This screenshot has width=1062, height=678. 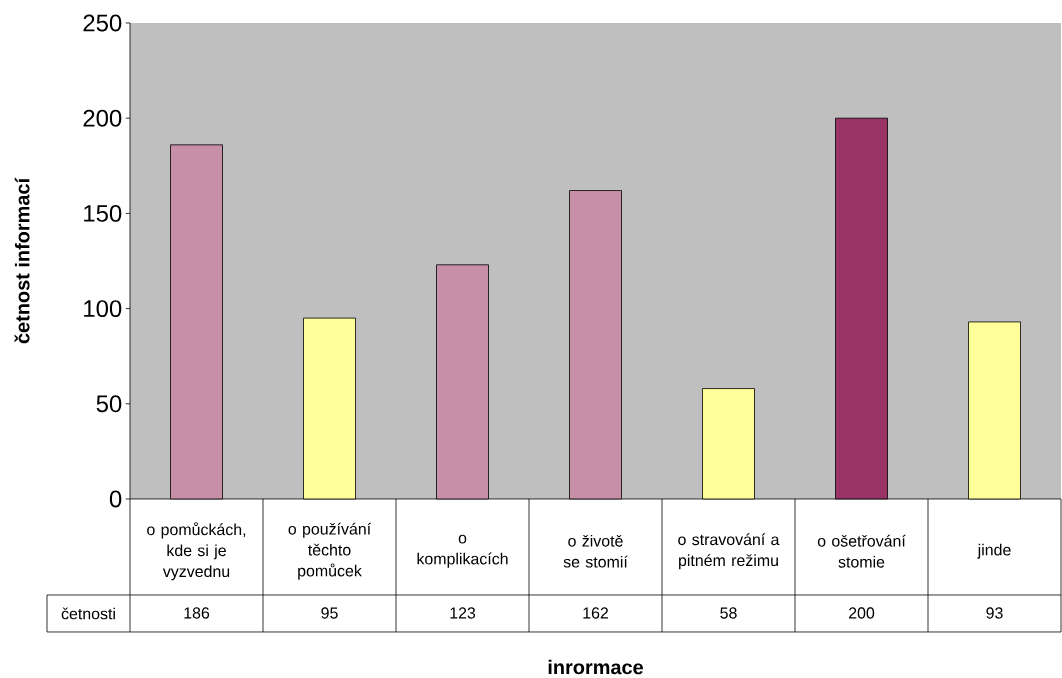 What do you see at coordinates (595, 667) in the screenshot?
I see `x-axis-title: inrormace` at bounding box center [595, 667].